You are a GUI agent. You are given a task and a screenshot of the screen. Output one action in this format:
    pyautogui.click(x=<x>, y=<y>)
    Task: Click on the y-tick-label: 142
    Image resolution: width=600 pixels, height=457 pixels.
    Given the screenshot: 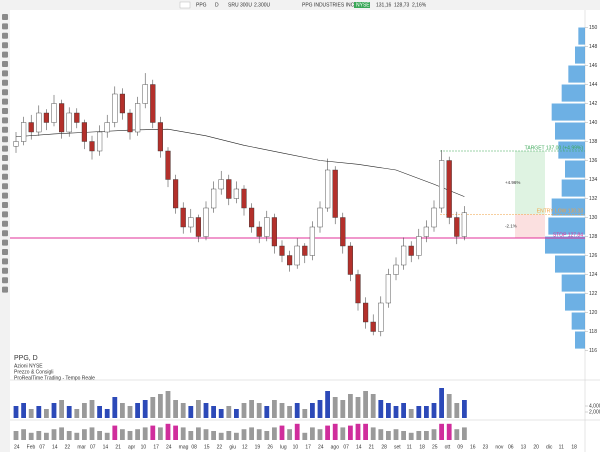 What is the action you would take?
    pyautogui.click(x=593, y=104)
    